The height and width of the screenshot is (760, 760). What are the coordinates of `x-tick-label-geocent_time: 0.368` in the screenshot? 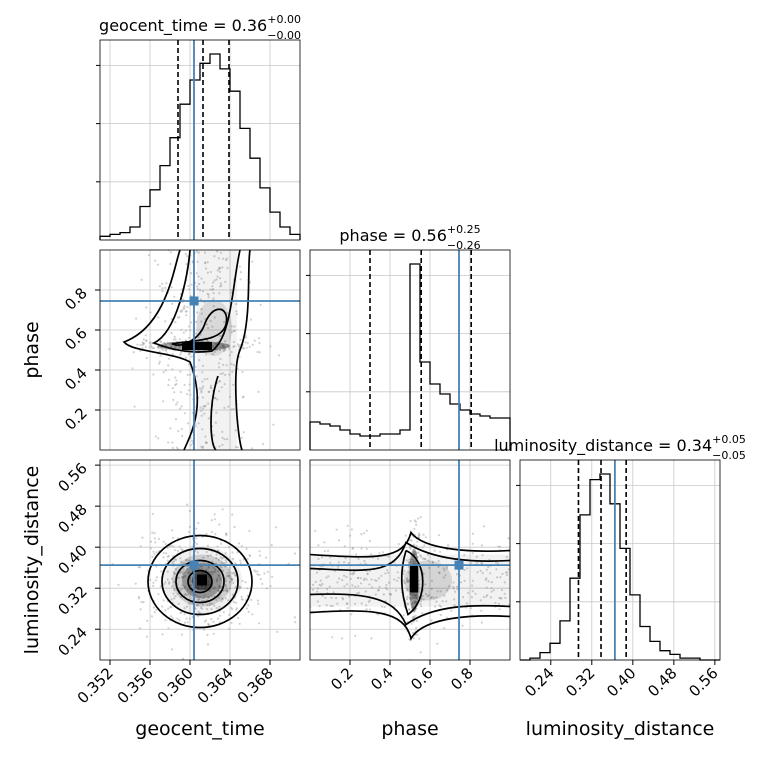 It's located at (255, 685).